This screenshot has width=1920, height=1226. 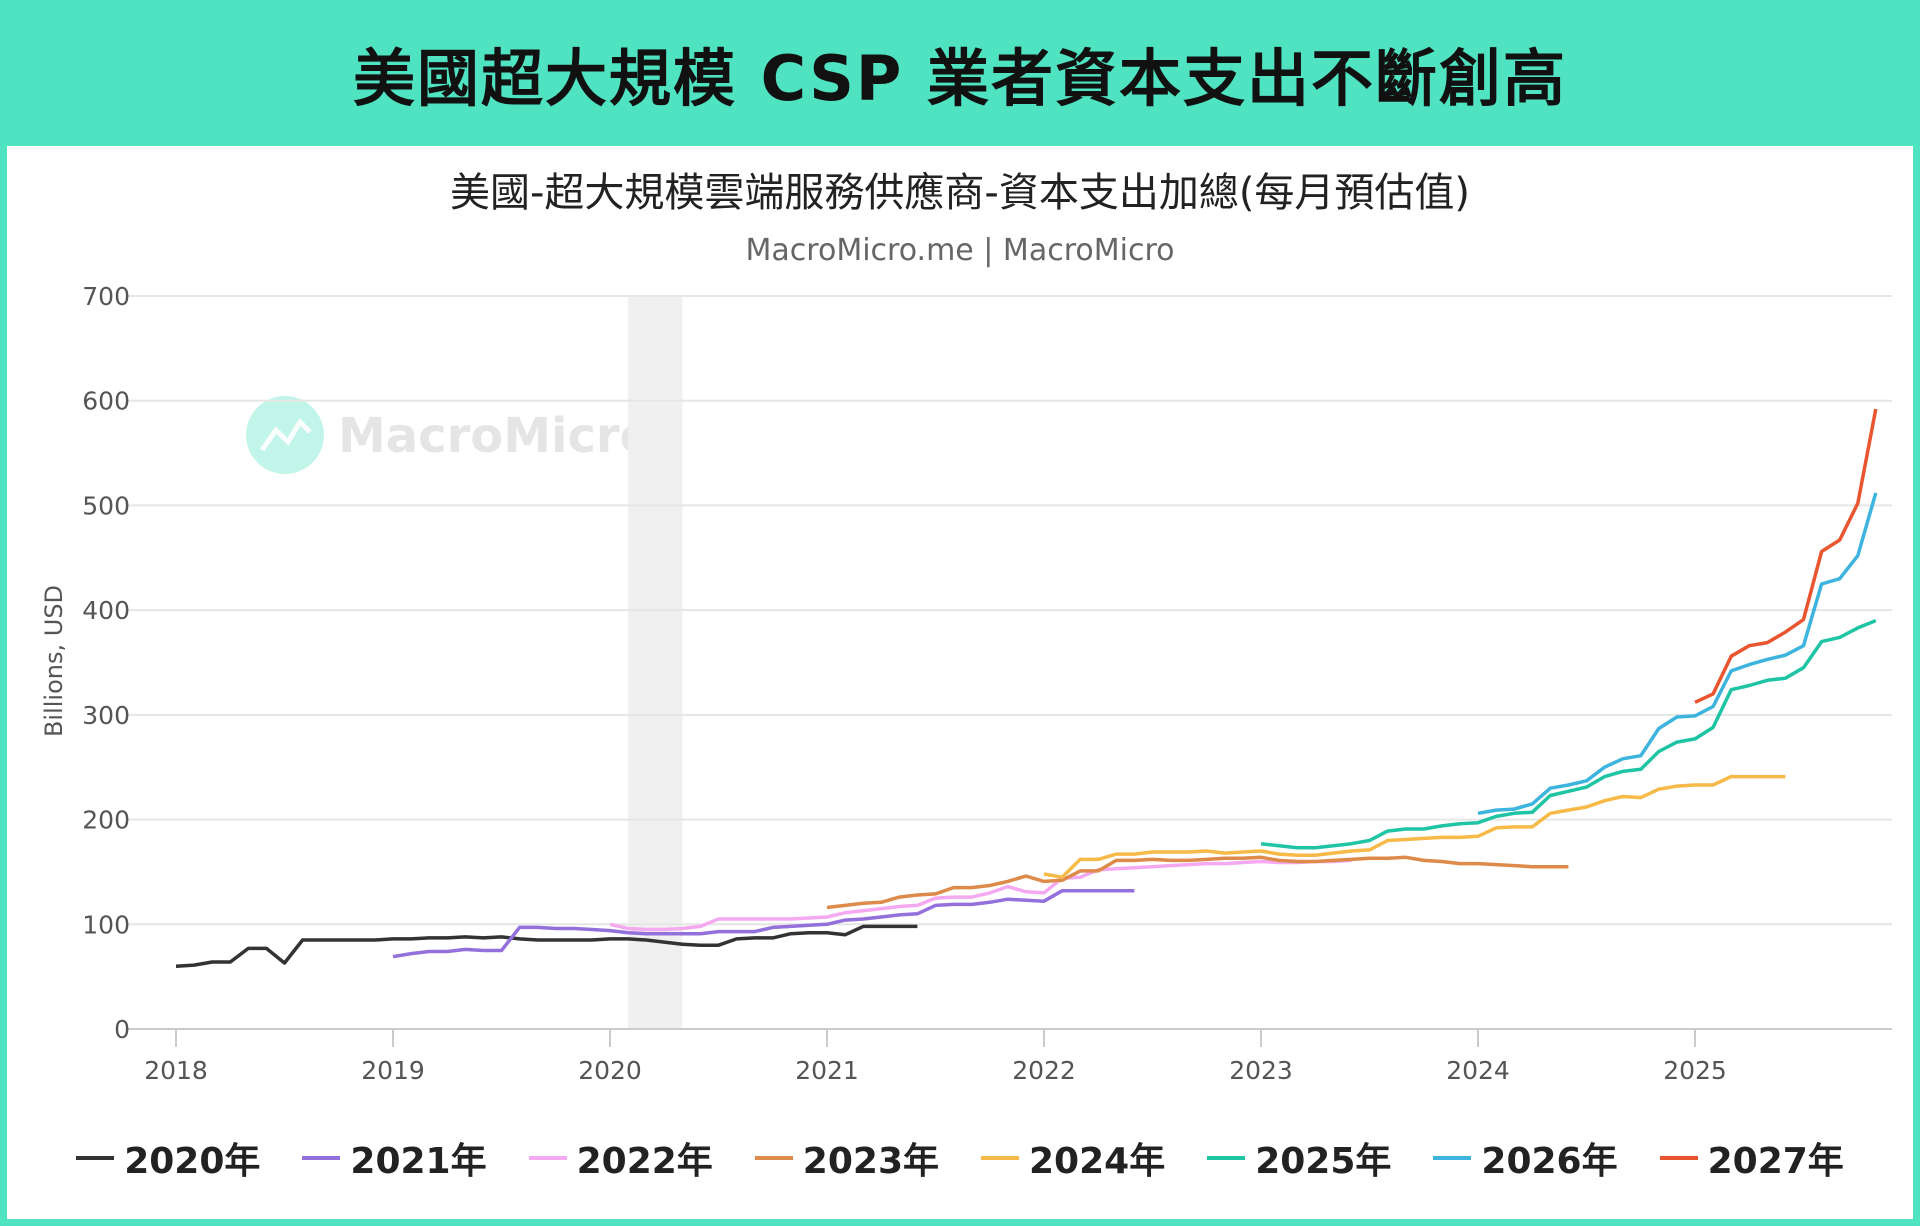 I want to click on legend-item: 2022年, so click(x=620, y=1158).